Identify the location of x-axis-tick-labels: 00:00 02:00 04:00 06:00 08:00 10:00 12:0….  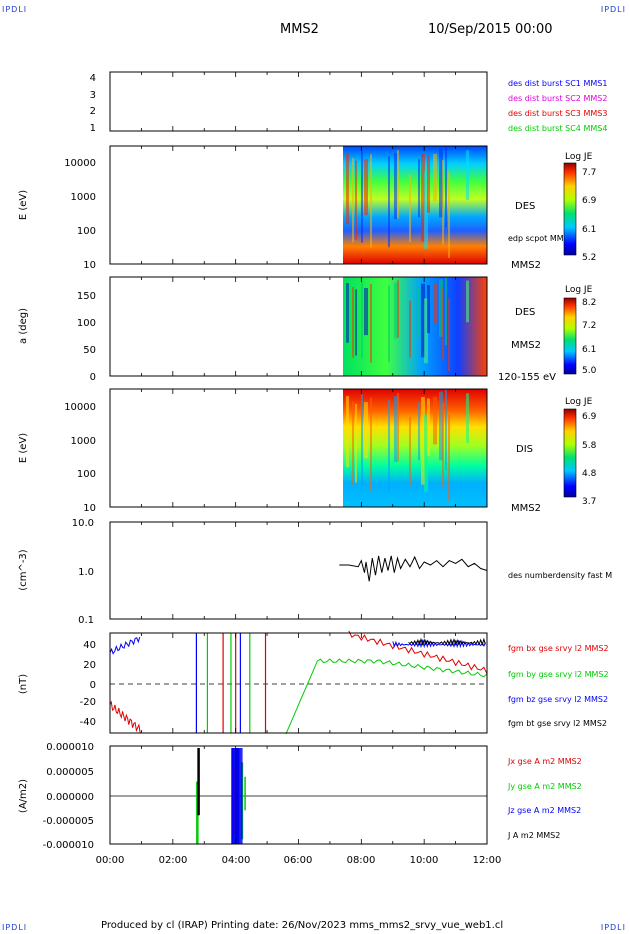
(299, 860).